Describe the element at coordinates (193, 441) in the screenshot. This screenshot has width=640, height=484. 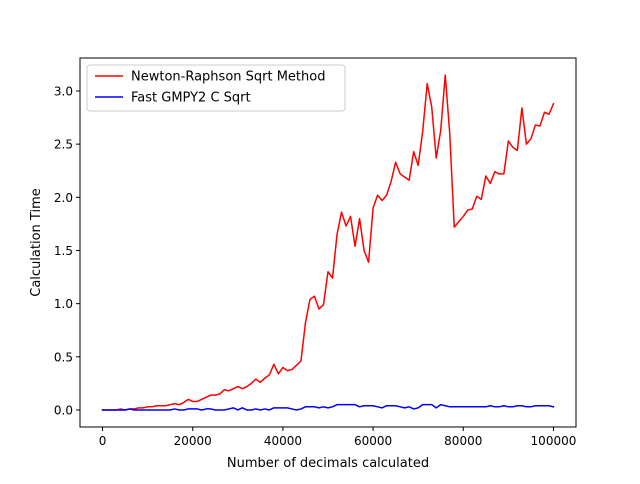
I see `x-tick-label: 20000` at that location.